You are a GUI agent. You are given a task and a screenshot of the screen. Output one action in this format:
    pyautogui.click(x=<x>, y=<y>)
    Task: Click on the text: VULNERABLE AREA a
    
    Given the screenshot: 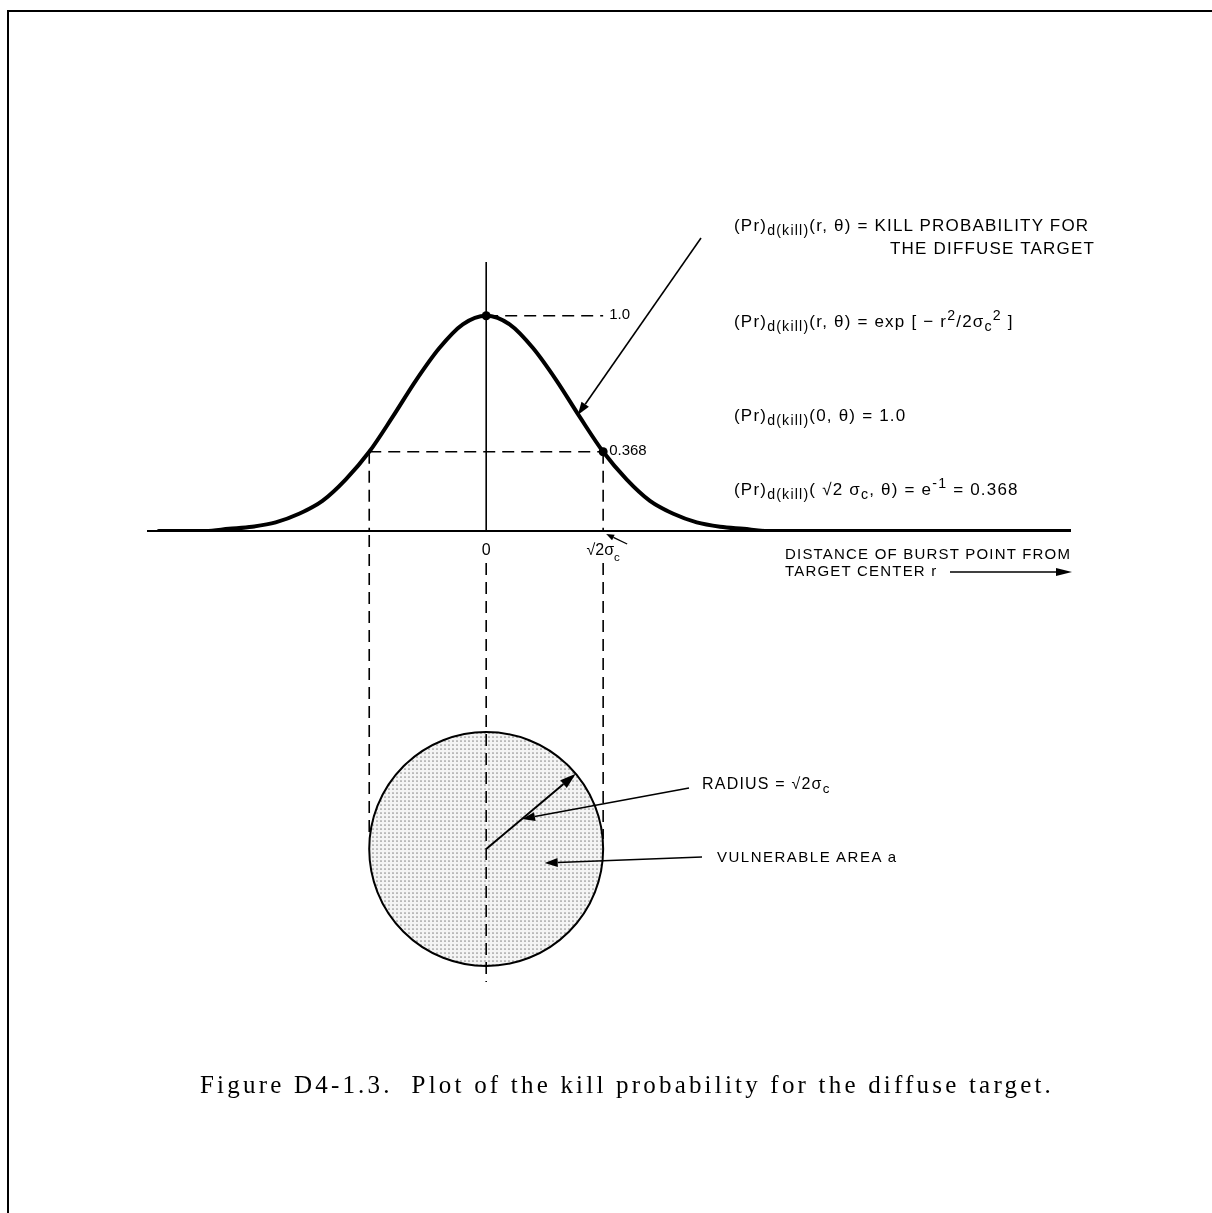 What is the action you would take?
    pyautogui.click(x=807, y=857)
    